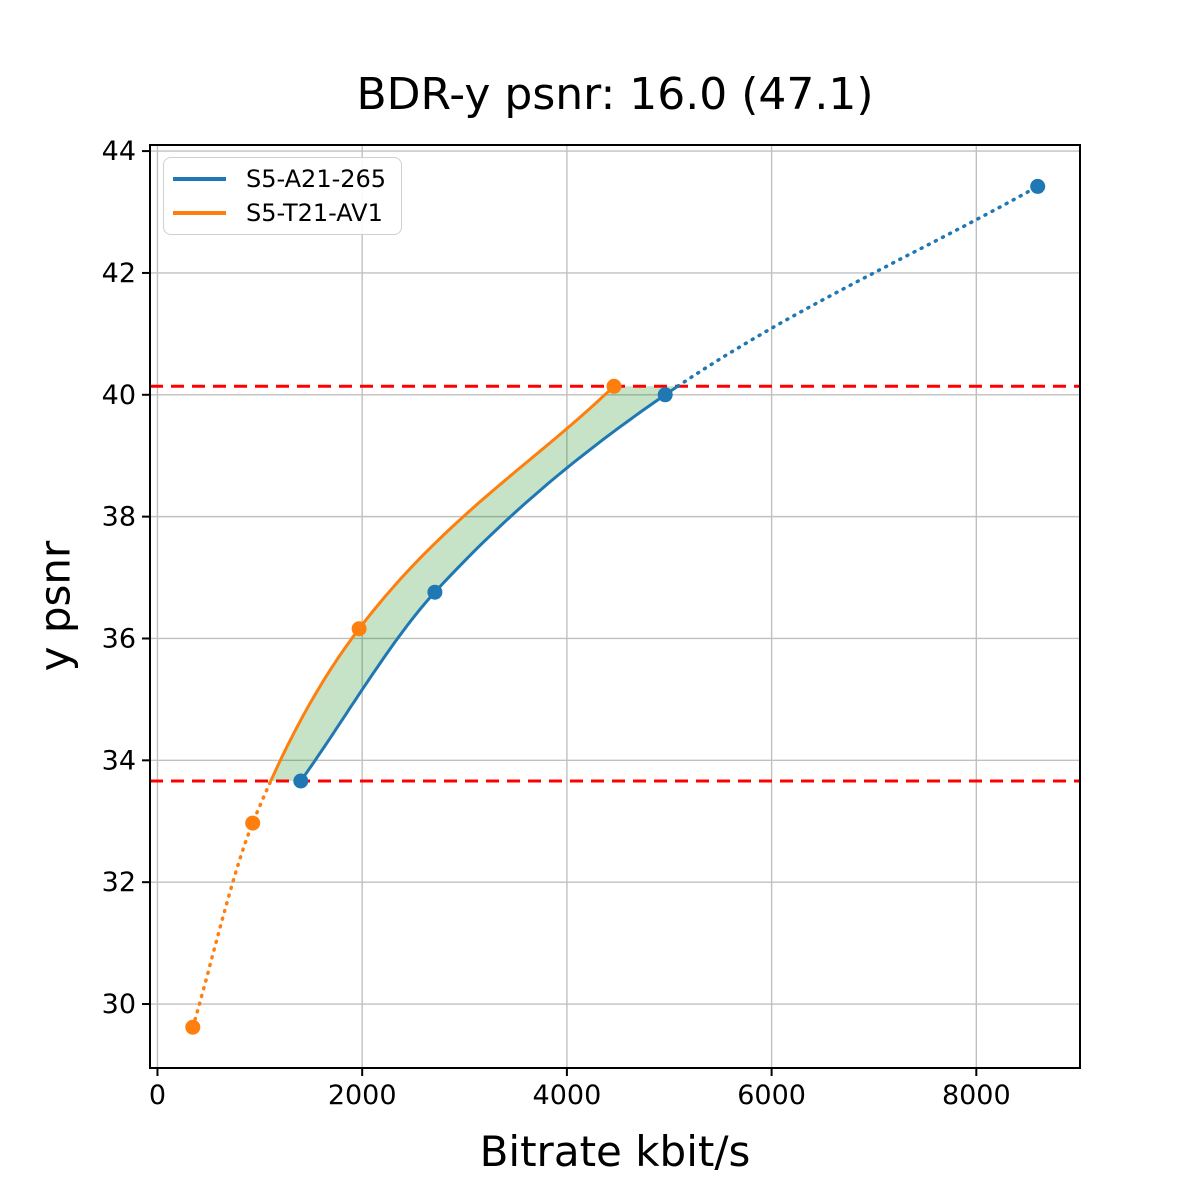 This screenshot has height=1200, width=1200. I want to click on legend-item-s5-t21-av1: S5-T21-AV1, so click(282, 213).